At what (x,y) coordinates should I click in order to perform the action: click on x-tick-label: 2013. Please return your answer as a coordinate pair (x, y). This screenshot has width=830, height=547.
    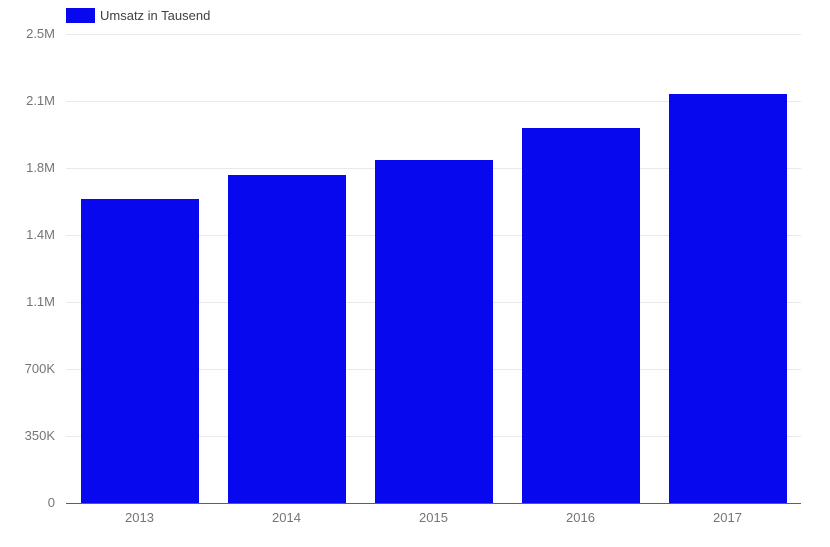
    Looking at the image, I should click on (139, 517).